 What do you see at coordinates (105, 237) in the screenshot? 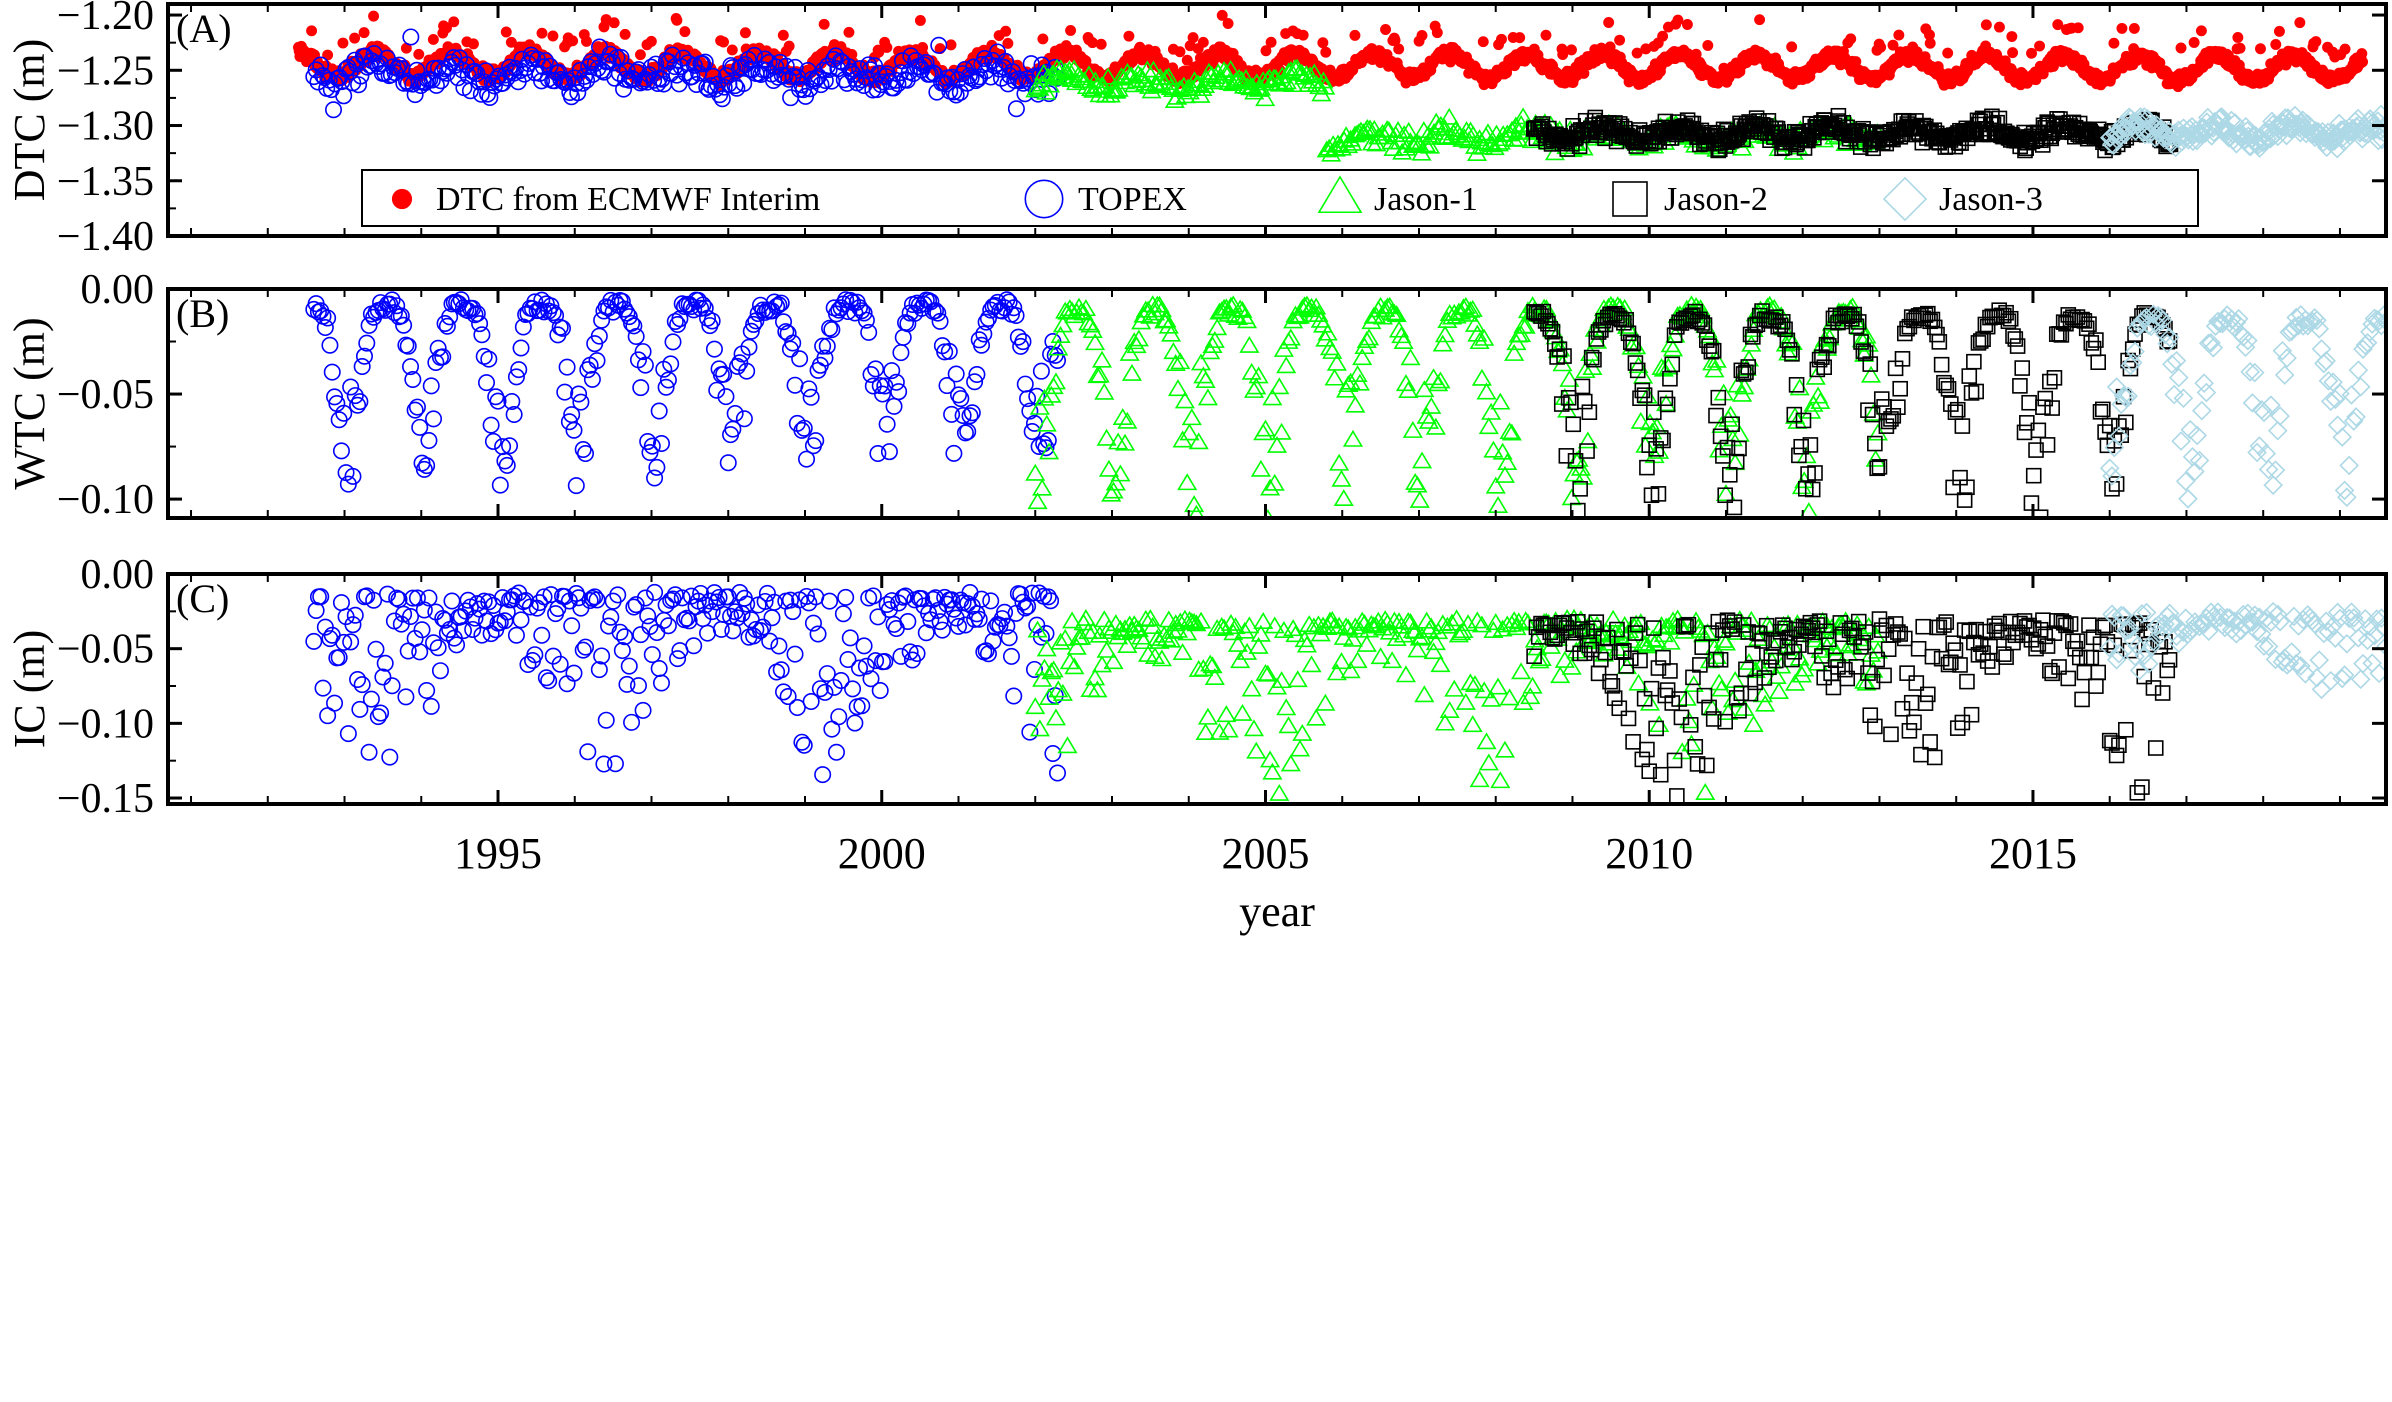
I see `dtc-ytick-label: −1.40` at bounding box center [105, 237].